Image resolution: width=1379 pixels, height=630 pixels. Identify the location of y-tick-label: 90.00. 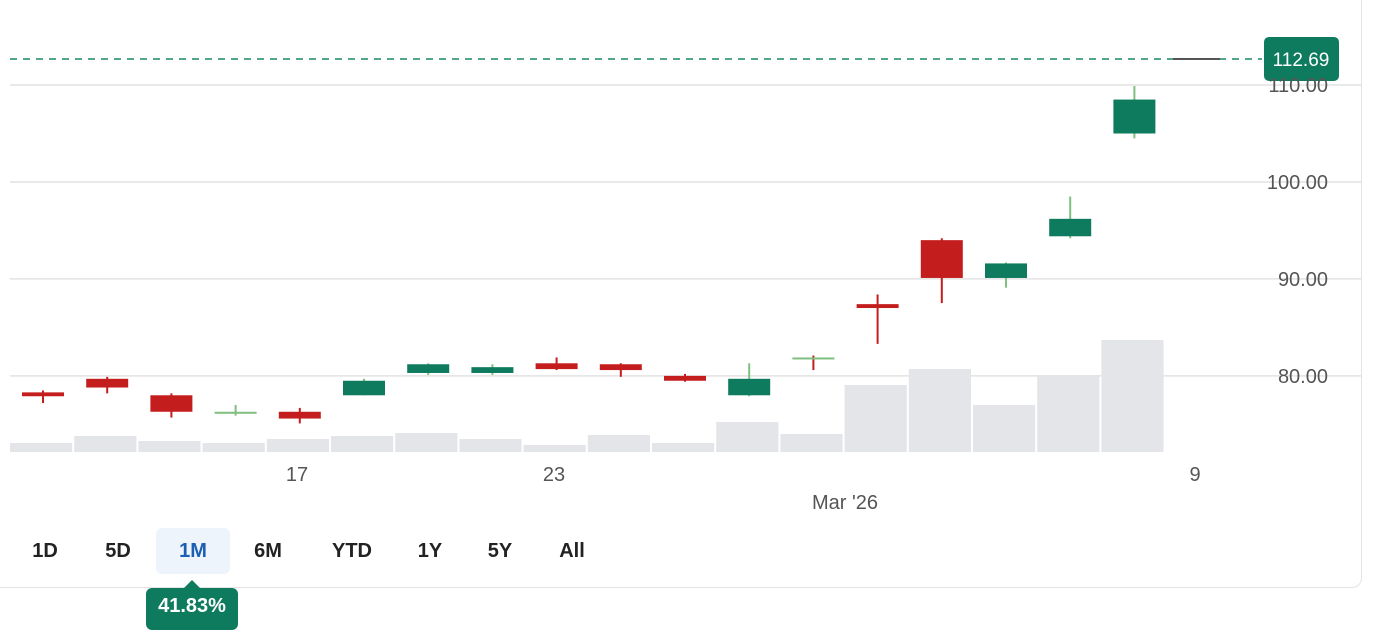
(1303, 280).